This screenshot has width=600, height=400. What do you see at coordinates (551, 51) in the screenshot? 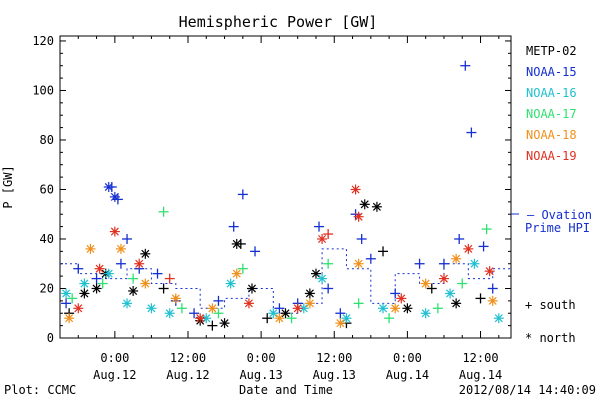
I see `legend-entry: METP-02` at bounding box center [551, 51].